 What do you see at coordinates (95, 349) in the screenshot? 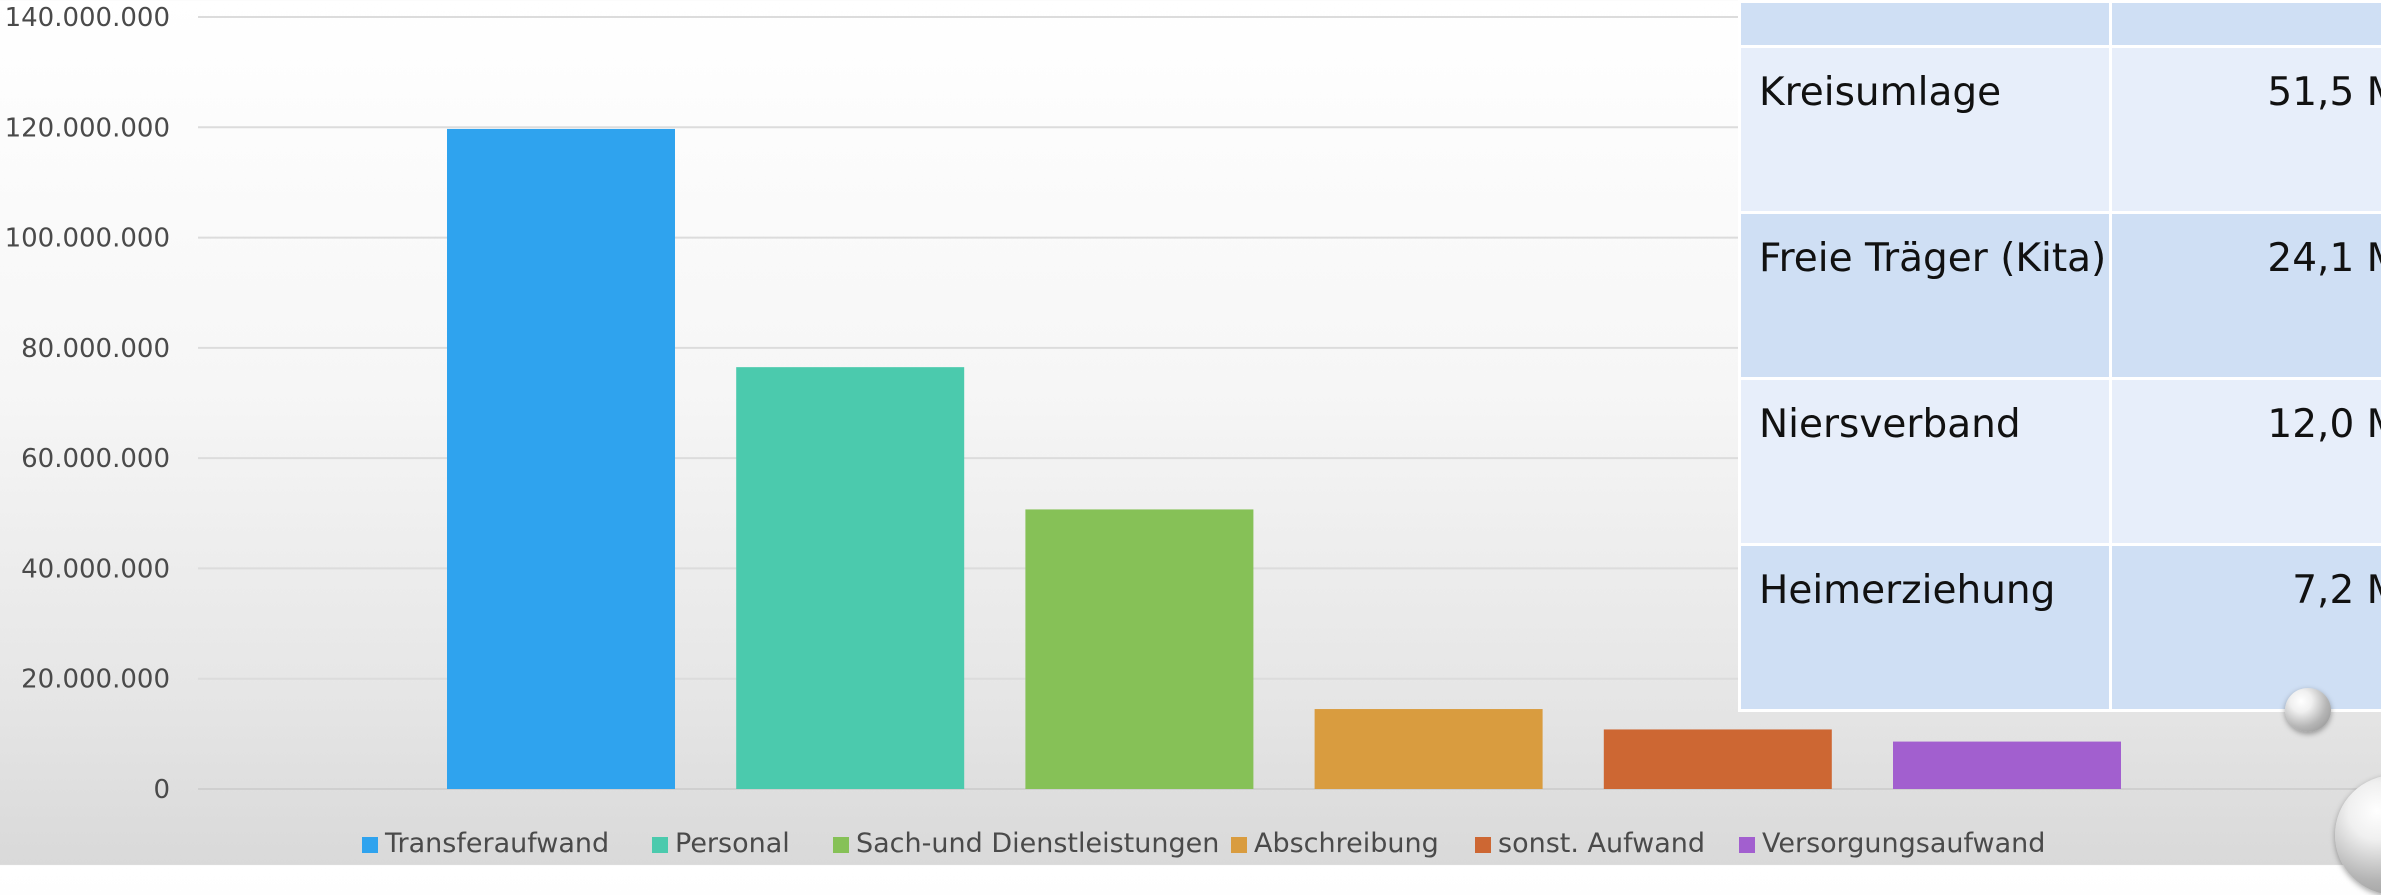
I see `y-tick-label: 80.000.000` at bounding box center [95, 349].